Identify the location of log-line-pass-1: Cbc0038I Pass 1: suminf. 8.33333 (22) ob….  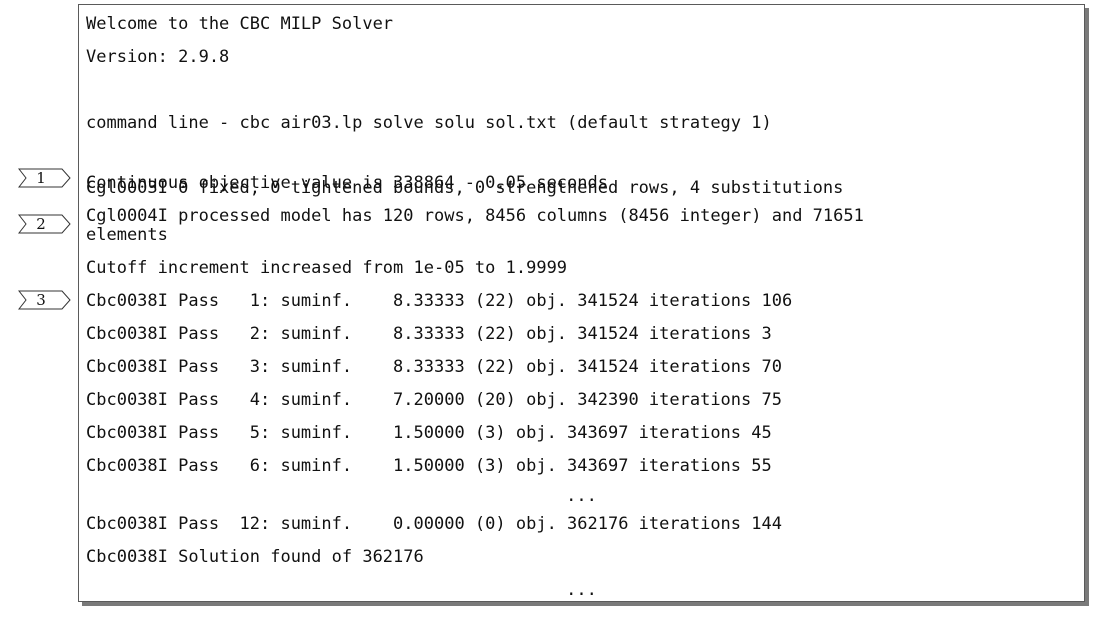
(439, 301).